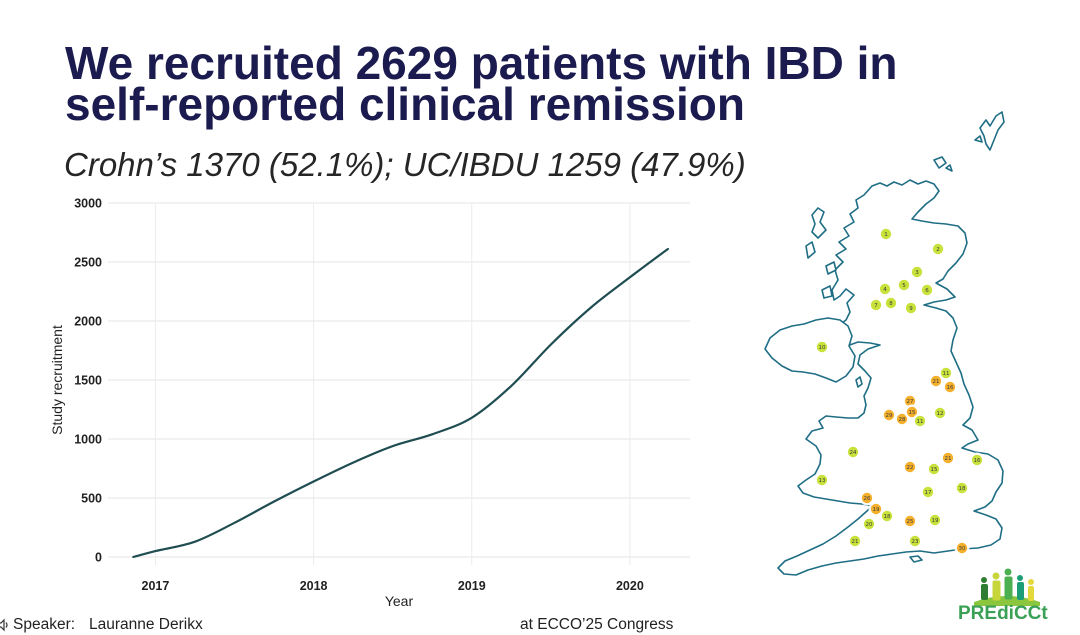 The image size is (1080, 635). I want to click on y-tick-label: 2000, so click(88, 322).